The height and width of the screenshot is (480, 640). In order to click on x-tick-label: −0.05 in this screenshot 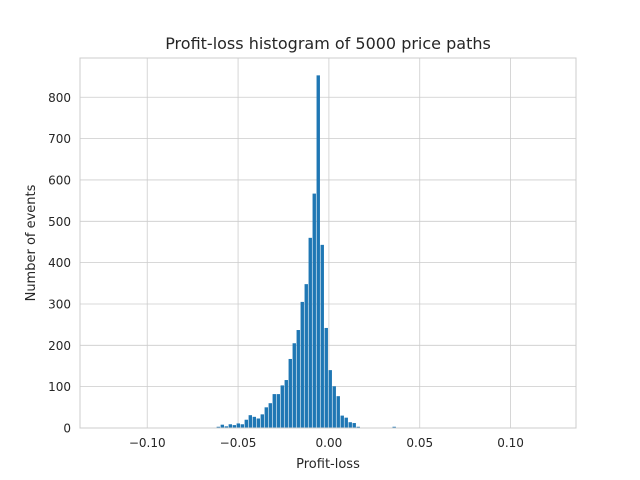, I will do `click(238, 443)`.